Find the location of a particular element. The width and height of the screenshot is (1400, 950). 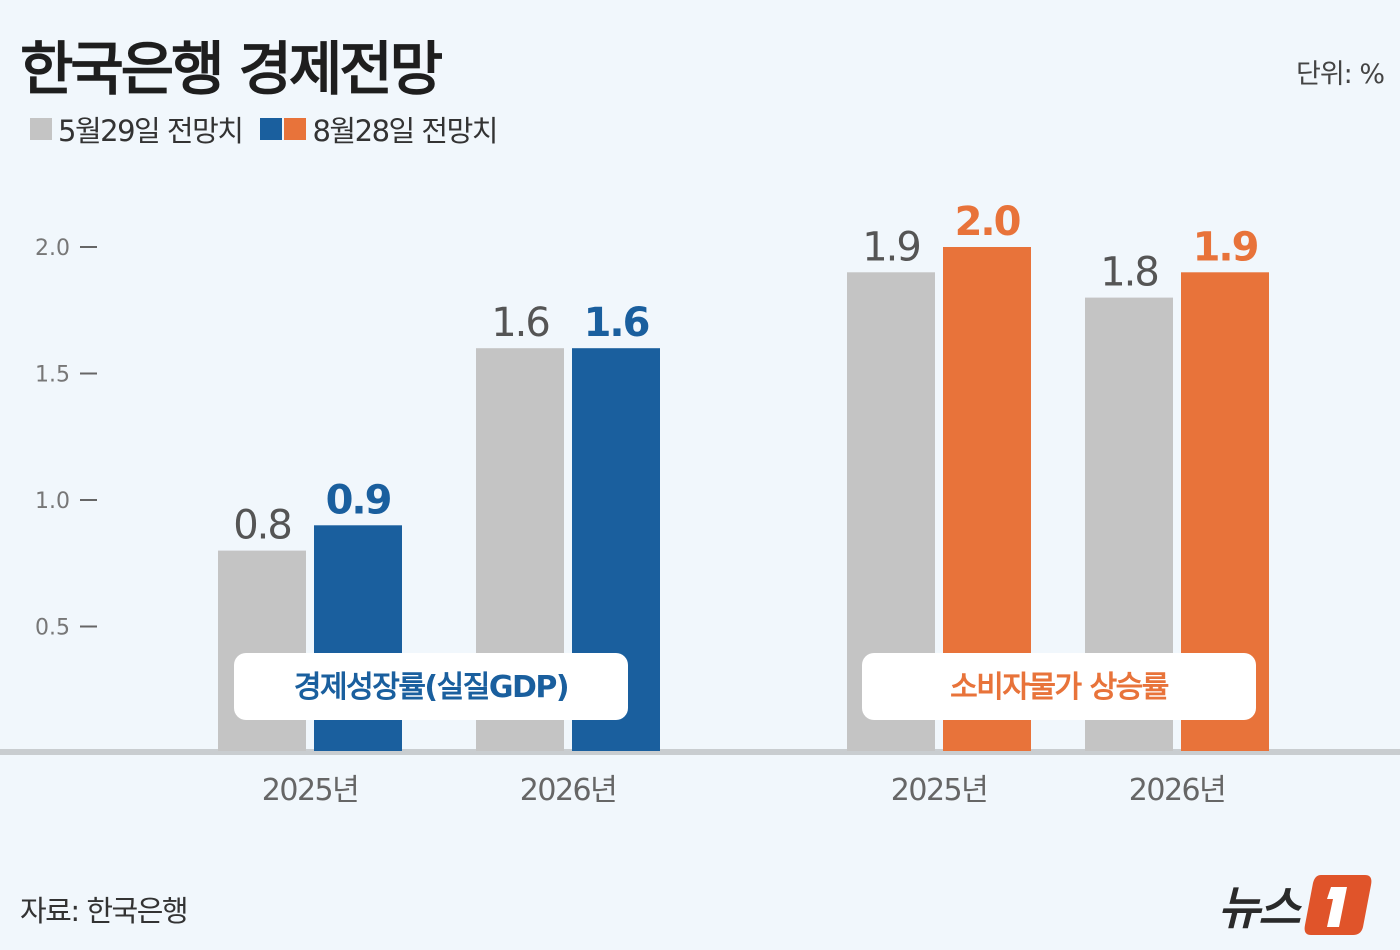

group-label: 소비자물가 상승률 is located at coordinates (1059, 687).